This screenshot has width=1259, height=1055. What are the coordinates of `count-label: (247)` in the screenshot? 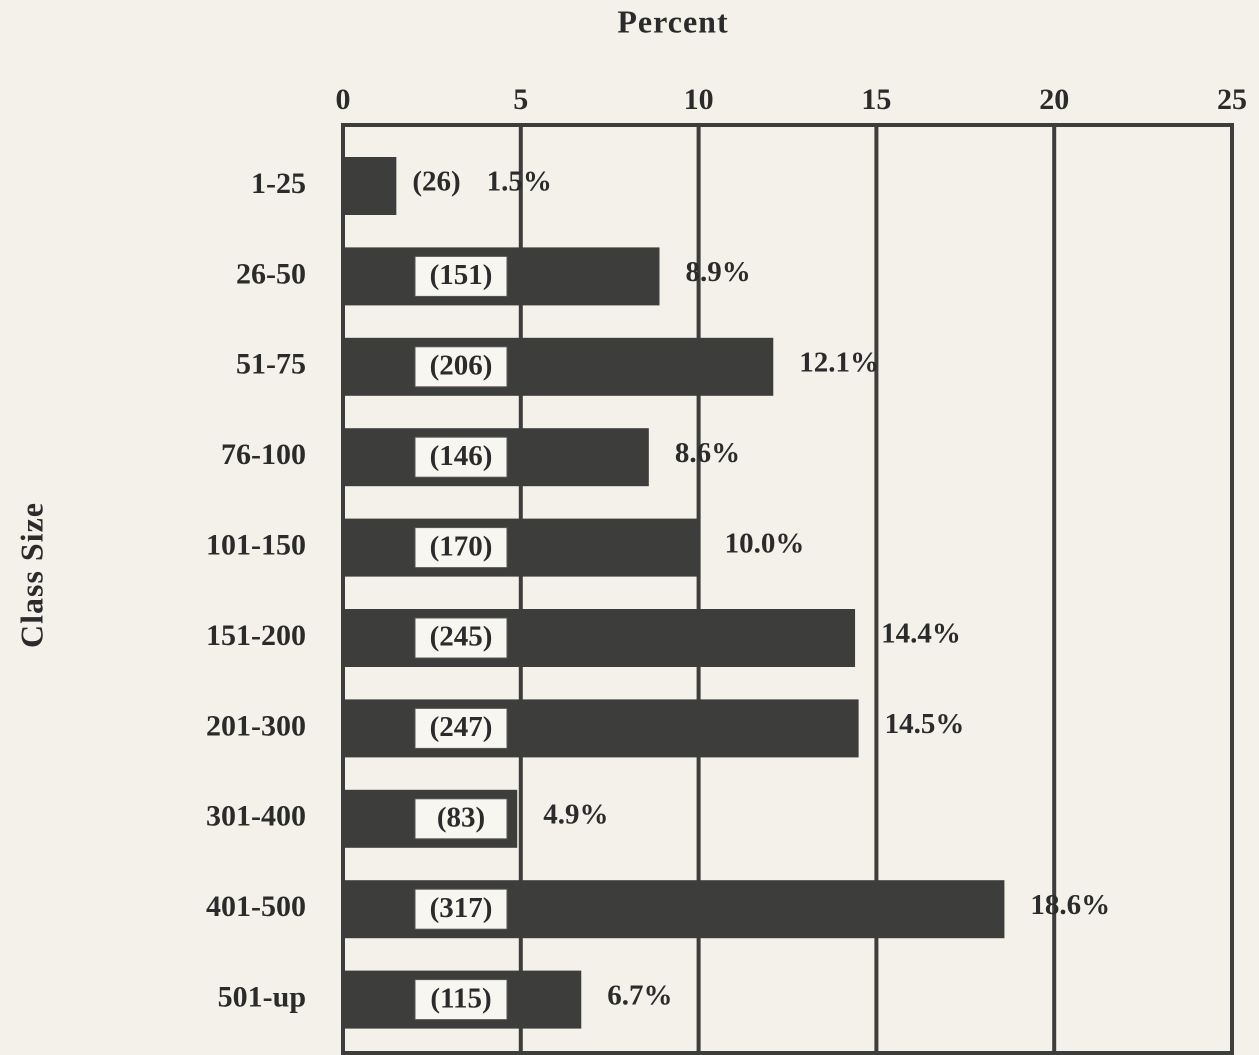 It's located at (461, 727).